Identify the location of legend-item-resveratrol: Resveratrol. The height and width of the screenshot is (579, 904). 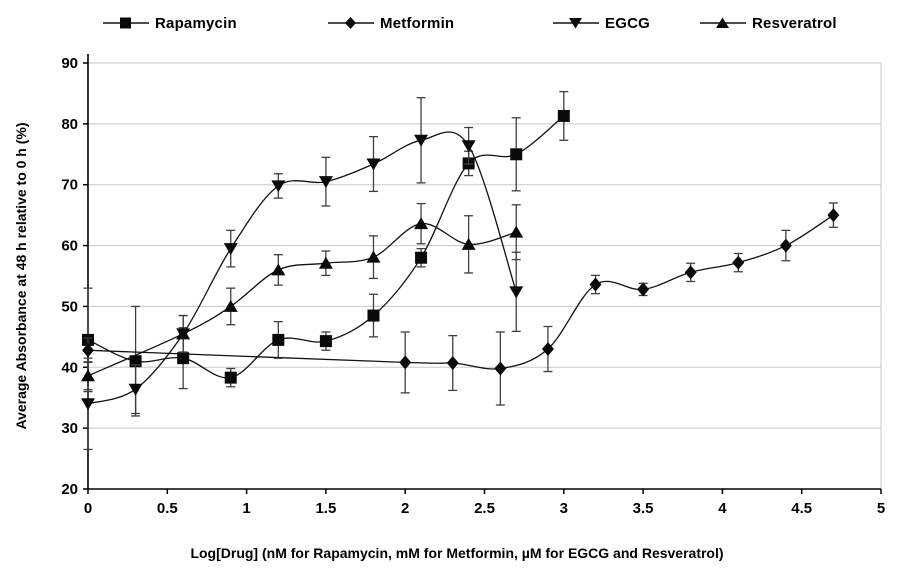
(768, 23).